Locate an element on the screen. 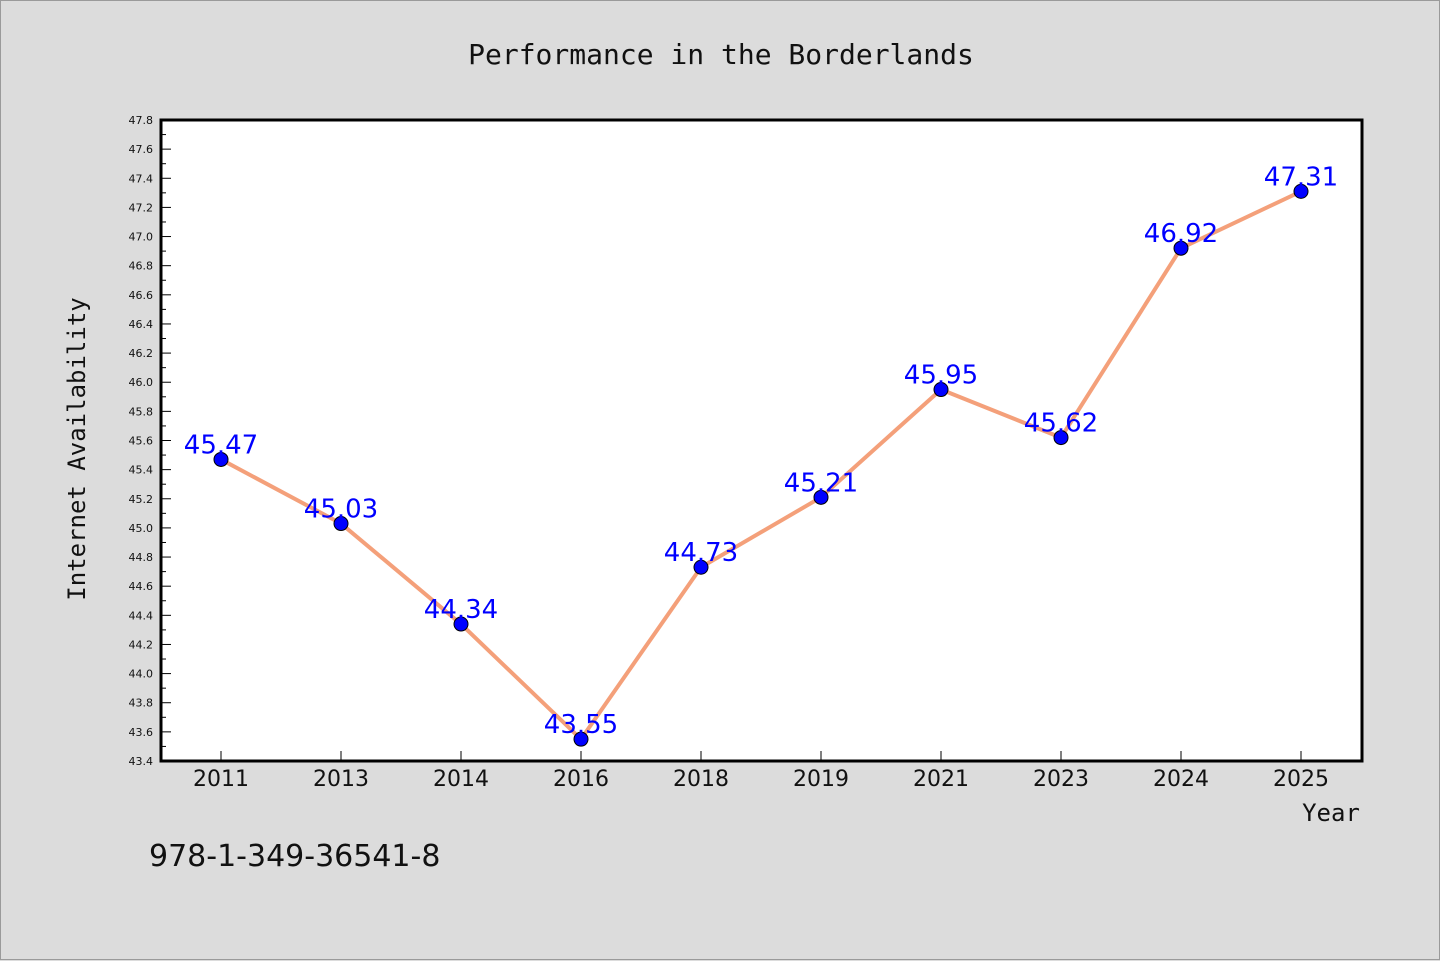 The height and width of the screenshot is (961, 1440). y-tick-label: 46.8 is located at coordinates (141, 266).